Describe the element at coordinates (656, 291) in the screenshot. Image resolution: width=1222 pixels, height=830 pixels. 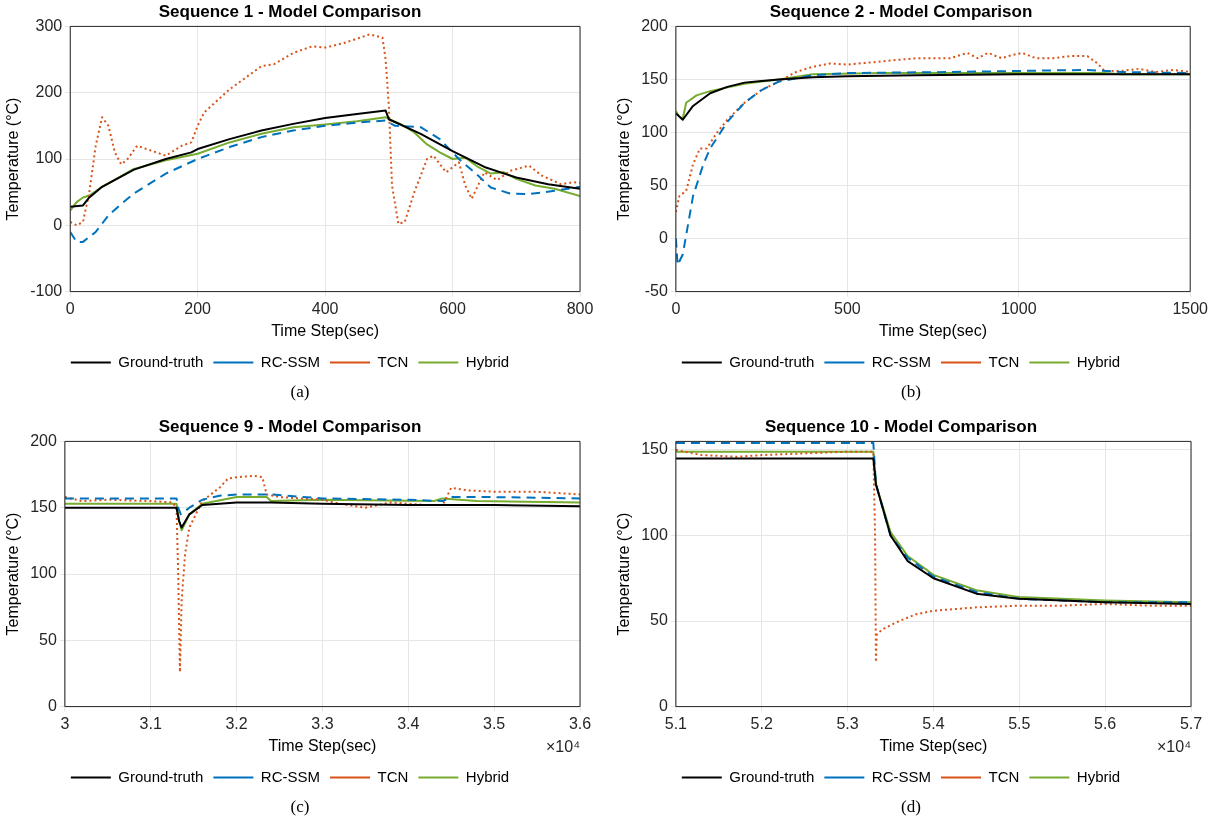
I see `y-tick-label: -50` at that location.